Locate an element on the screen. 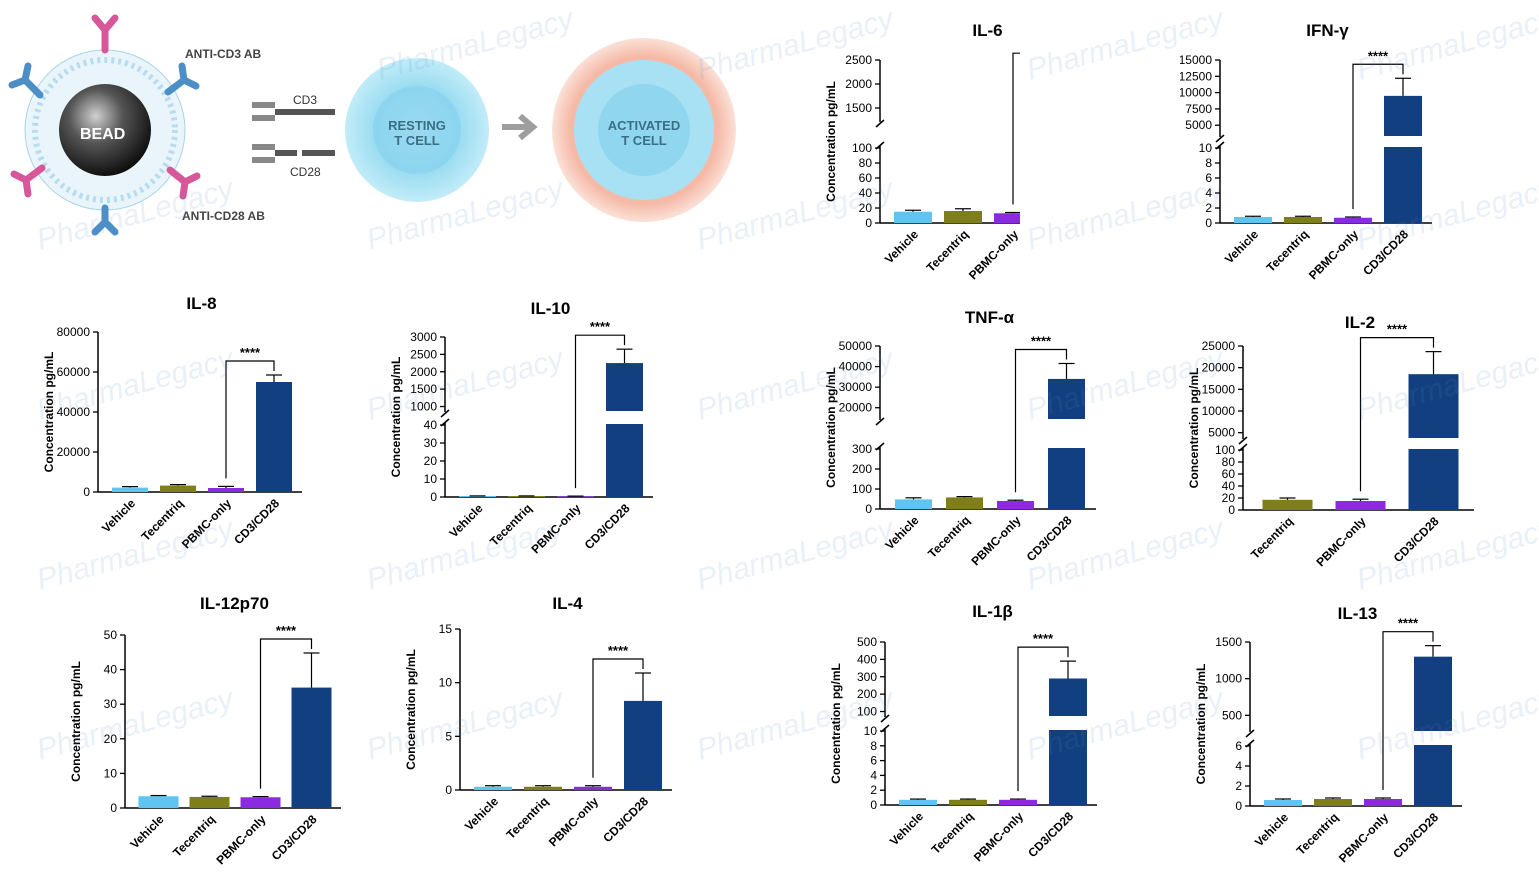 The image size is (1539, 896). y-tick-label: 1500 is located at coordinates (423, 389).